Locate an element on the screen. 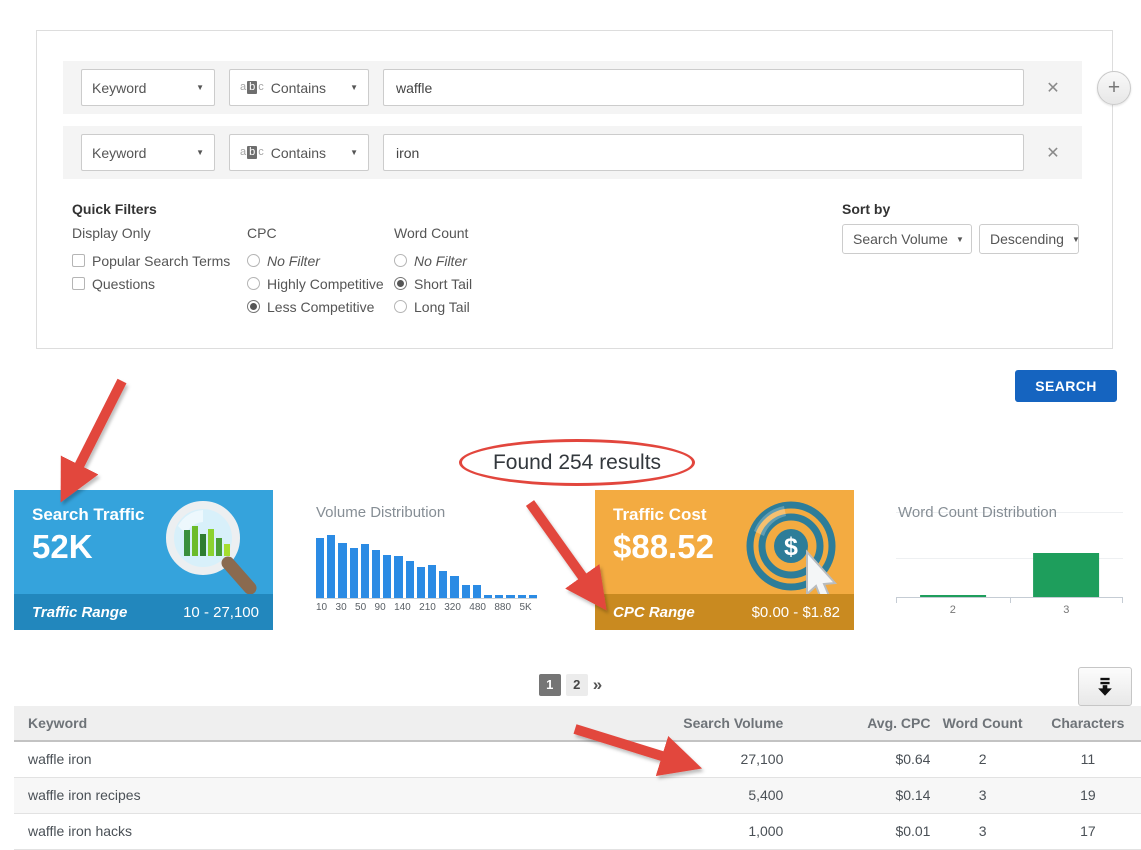 The height and width of the screenshot is (850, 1141). quick-filter-option: Less Competitive is located at coordinates (320, 306).